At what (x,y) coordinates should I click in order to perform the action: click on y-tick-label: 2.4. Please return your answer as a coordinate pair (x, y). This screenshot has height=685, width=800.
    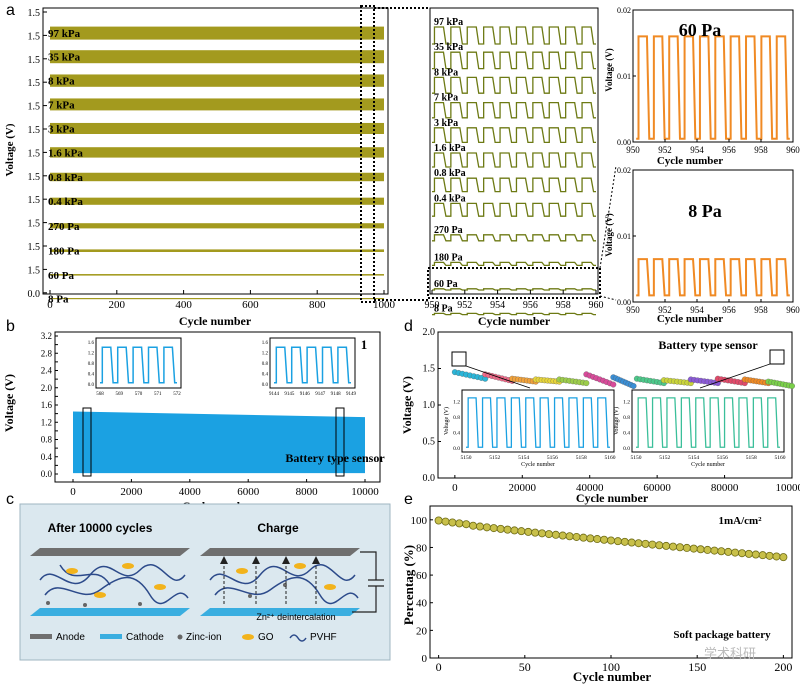
    Looking at the image, I should click on (47, 371).